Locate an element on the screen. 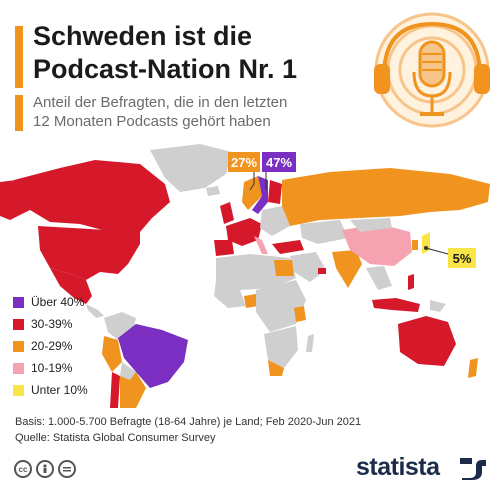 The height and width of the screenshot is (499, 499). map-region-argentina is located at coordinates (133, 390).